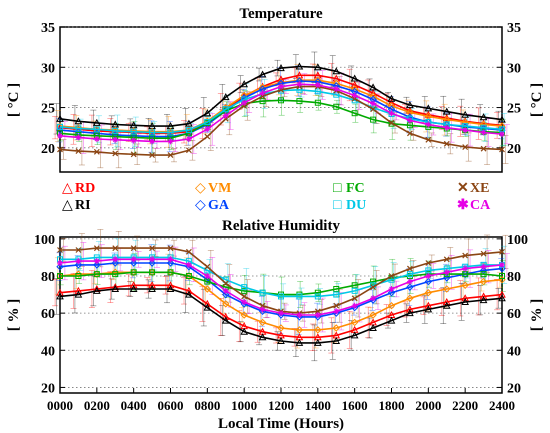  I want to click on humidity-y-tick-label-right: 80, so click(514, 277).